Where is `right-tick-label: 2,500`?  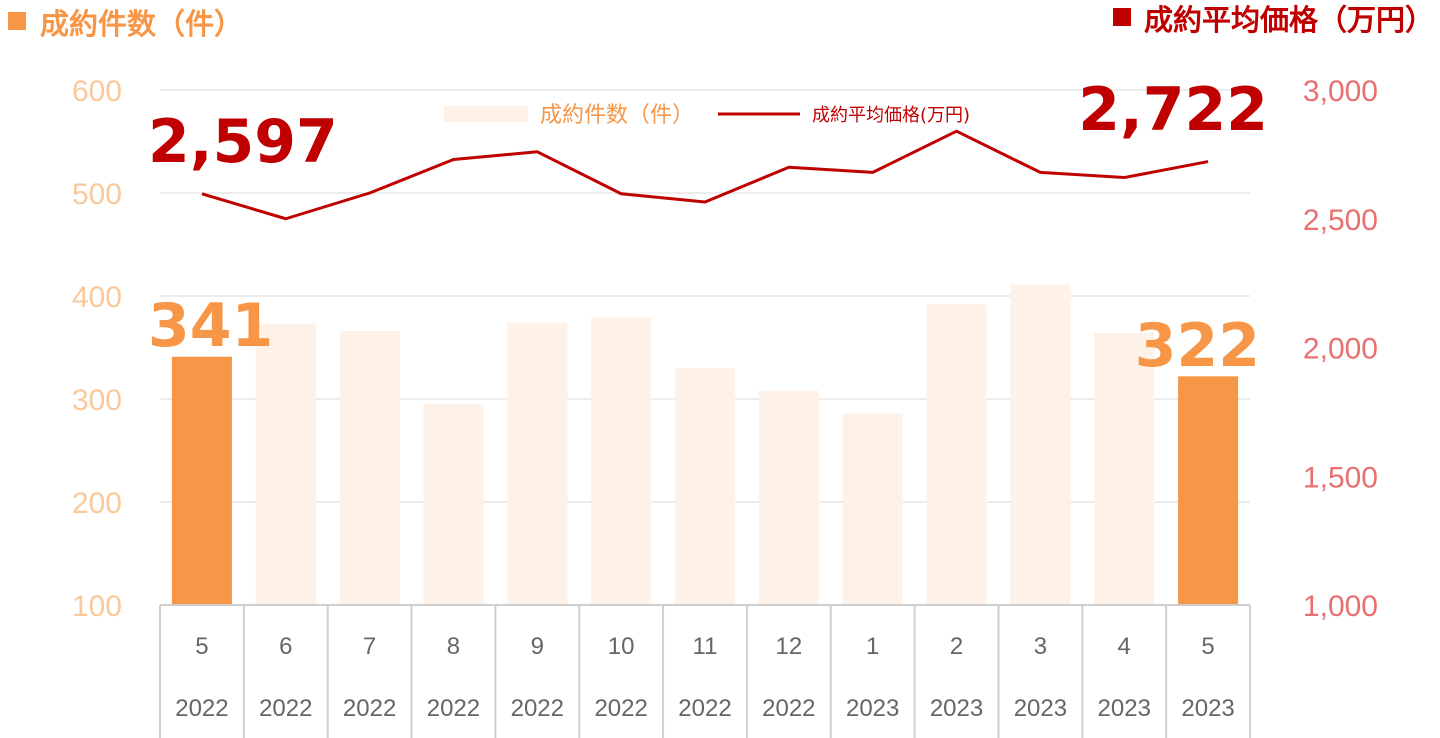
right-tick-label: 2,500 is located at coordinates (1340, 220).